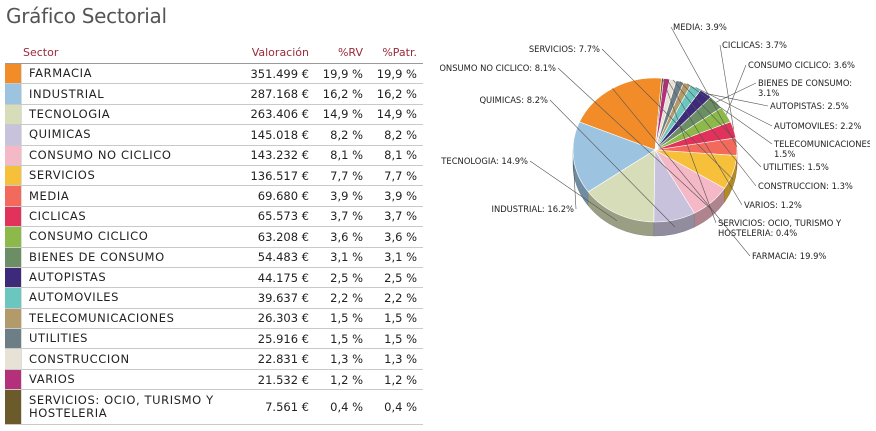 The image size is (876, 431). I want to click on table-row: CONSTRUCCION 22.831 € 1,3 % 1,3 %, so click(214, 359).